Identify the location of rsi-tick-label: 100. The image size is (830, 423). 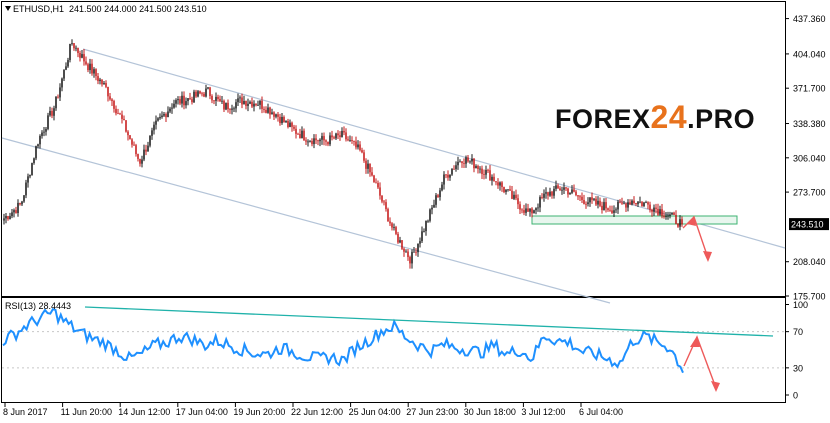
(800, 305).